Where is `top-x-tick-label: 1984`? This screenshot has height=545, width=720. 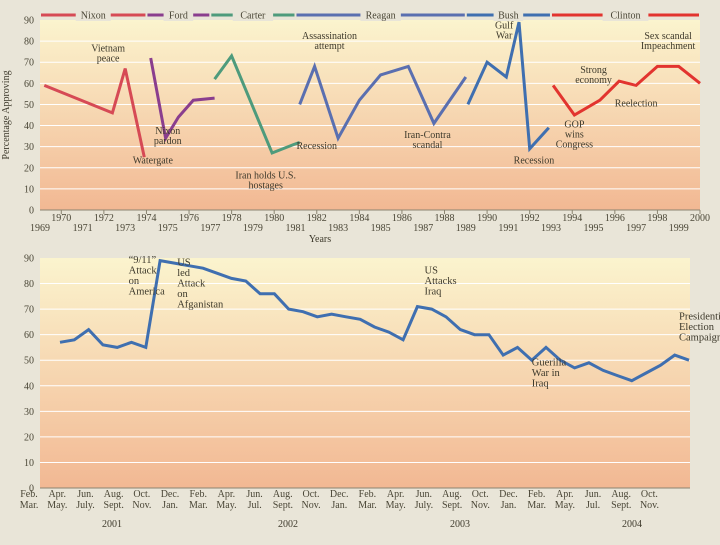
top-x-tick-label: 1984 is located at coordinates (359, 218).